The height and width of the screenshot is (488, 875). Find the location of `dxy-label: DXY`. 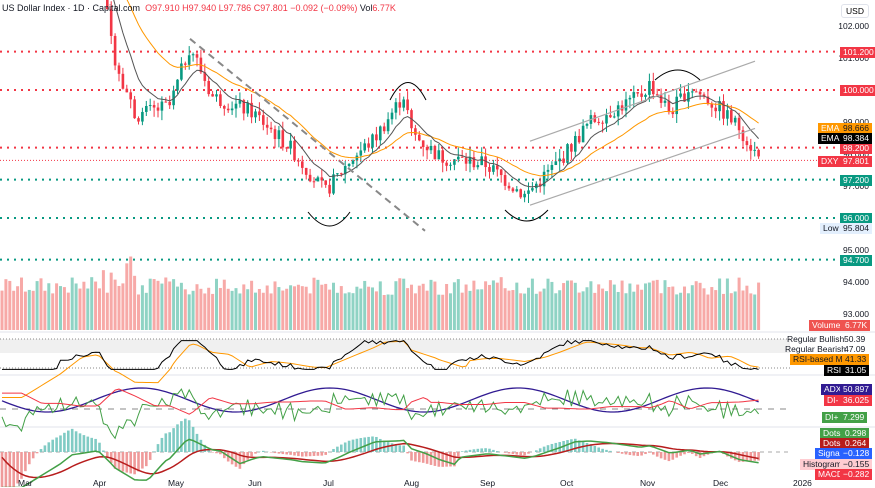

dxy-label: DXY is located at coordinates (829, 161).